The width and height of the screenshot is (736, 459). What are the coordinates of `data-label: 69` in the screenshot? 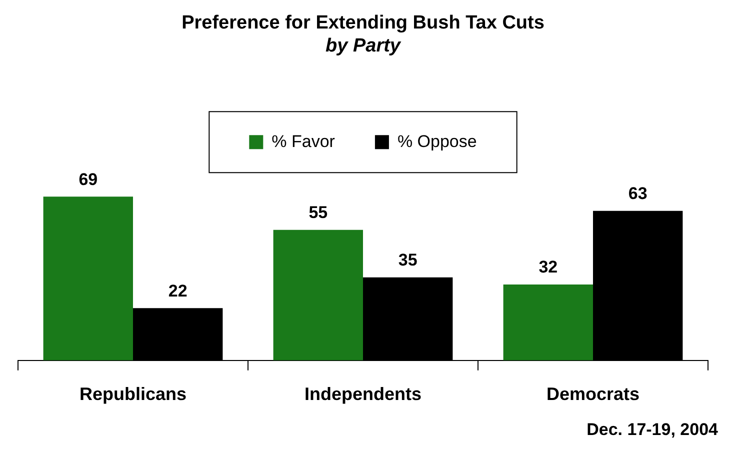 It's located at (88, 179).